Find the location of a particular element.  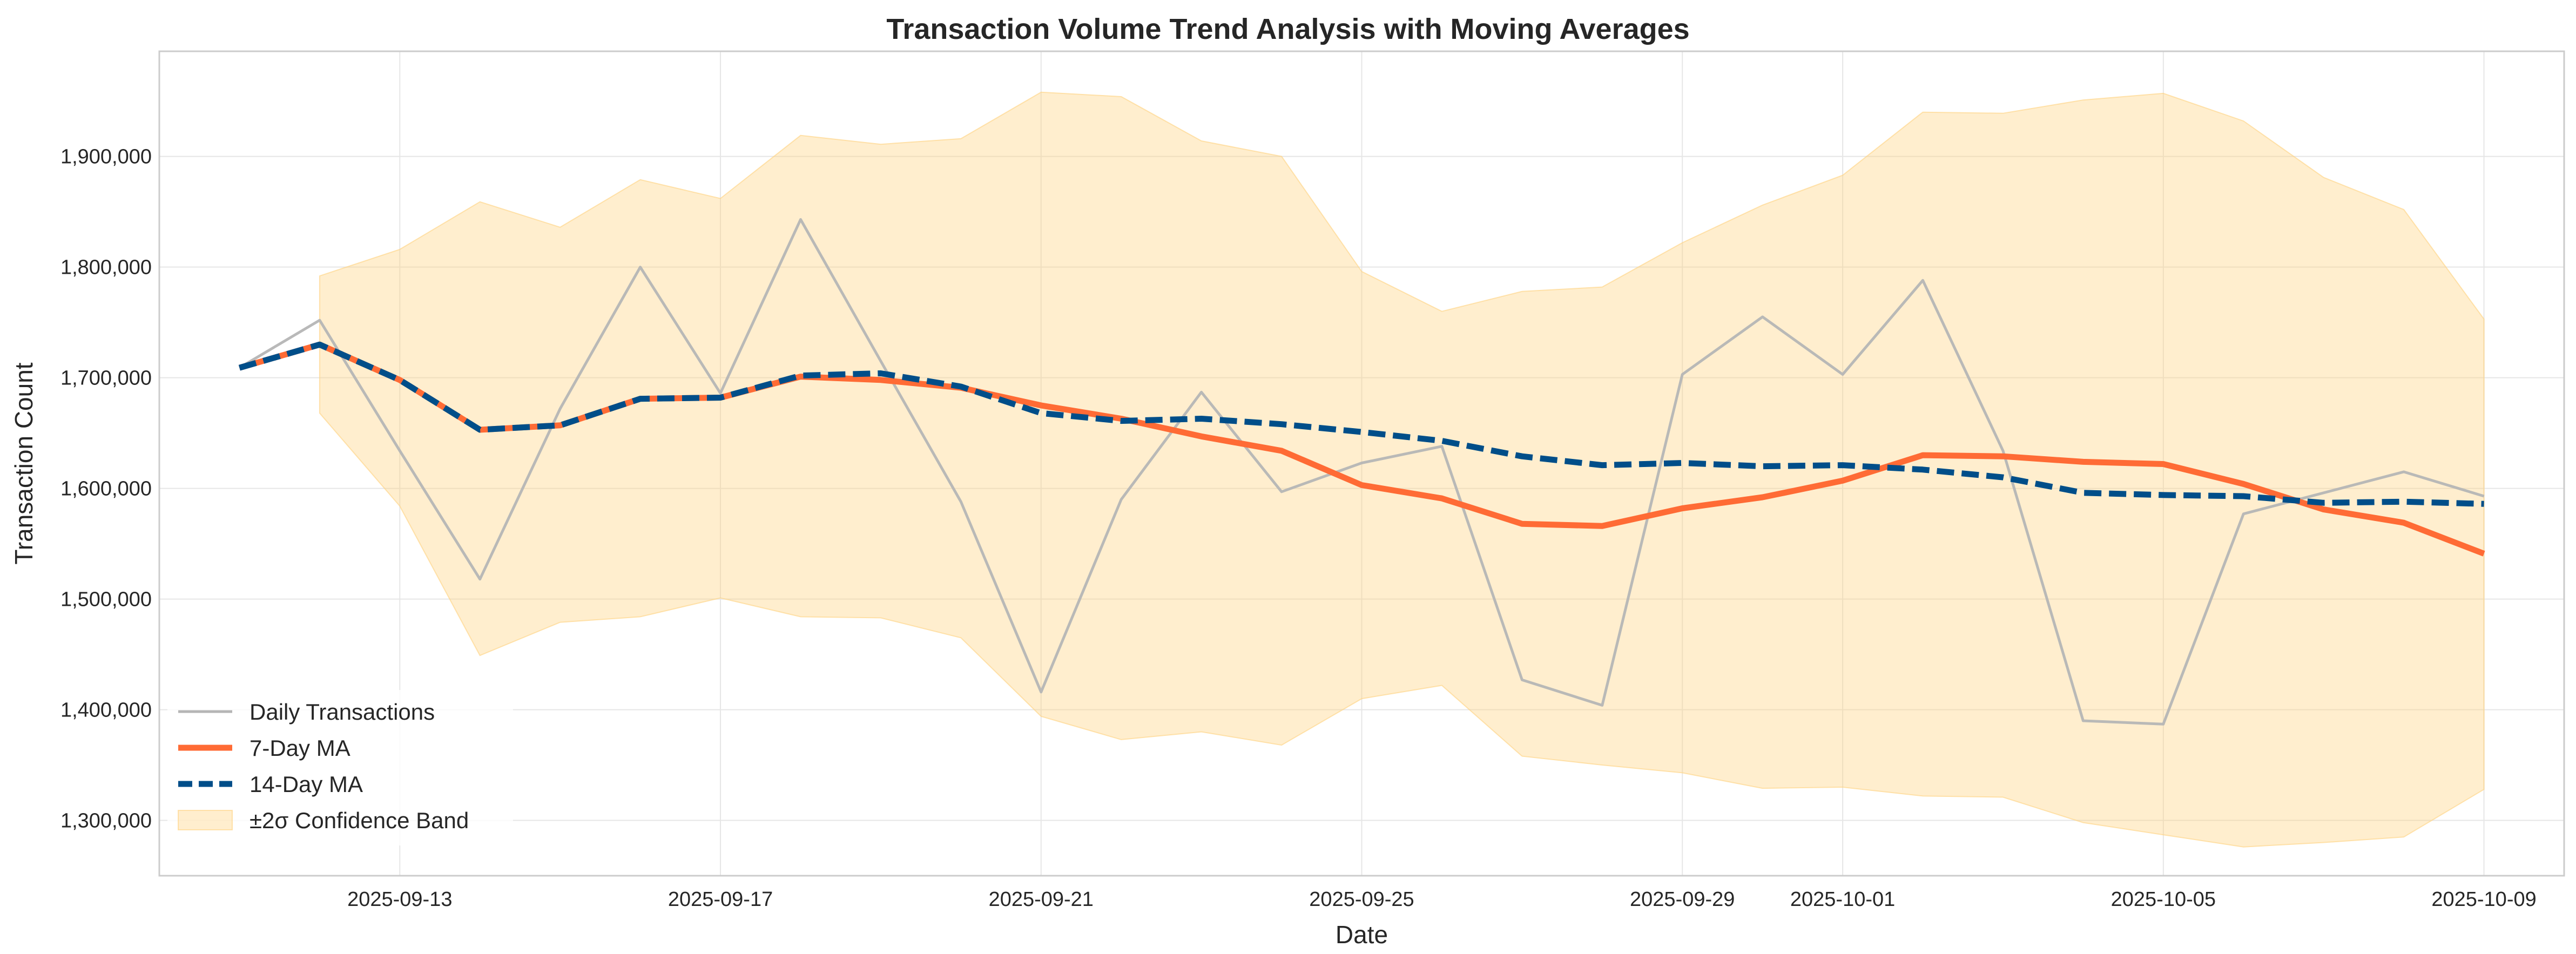

y-tick-label: 1,300,000 is located at coordinates (106, 821).